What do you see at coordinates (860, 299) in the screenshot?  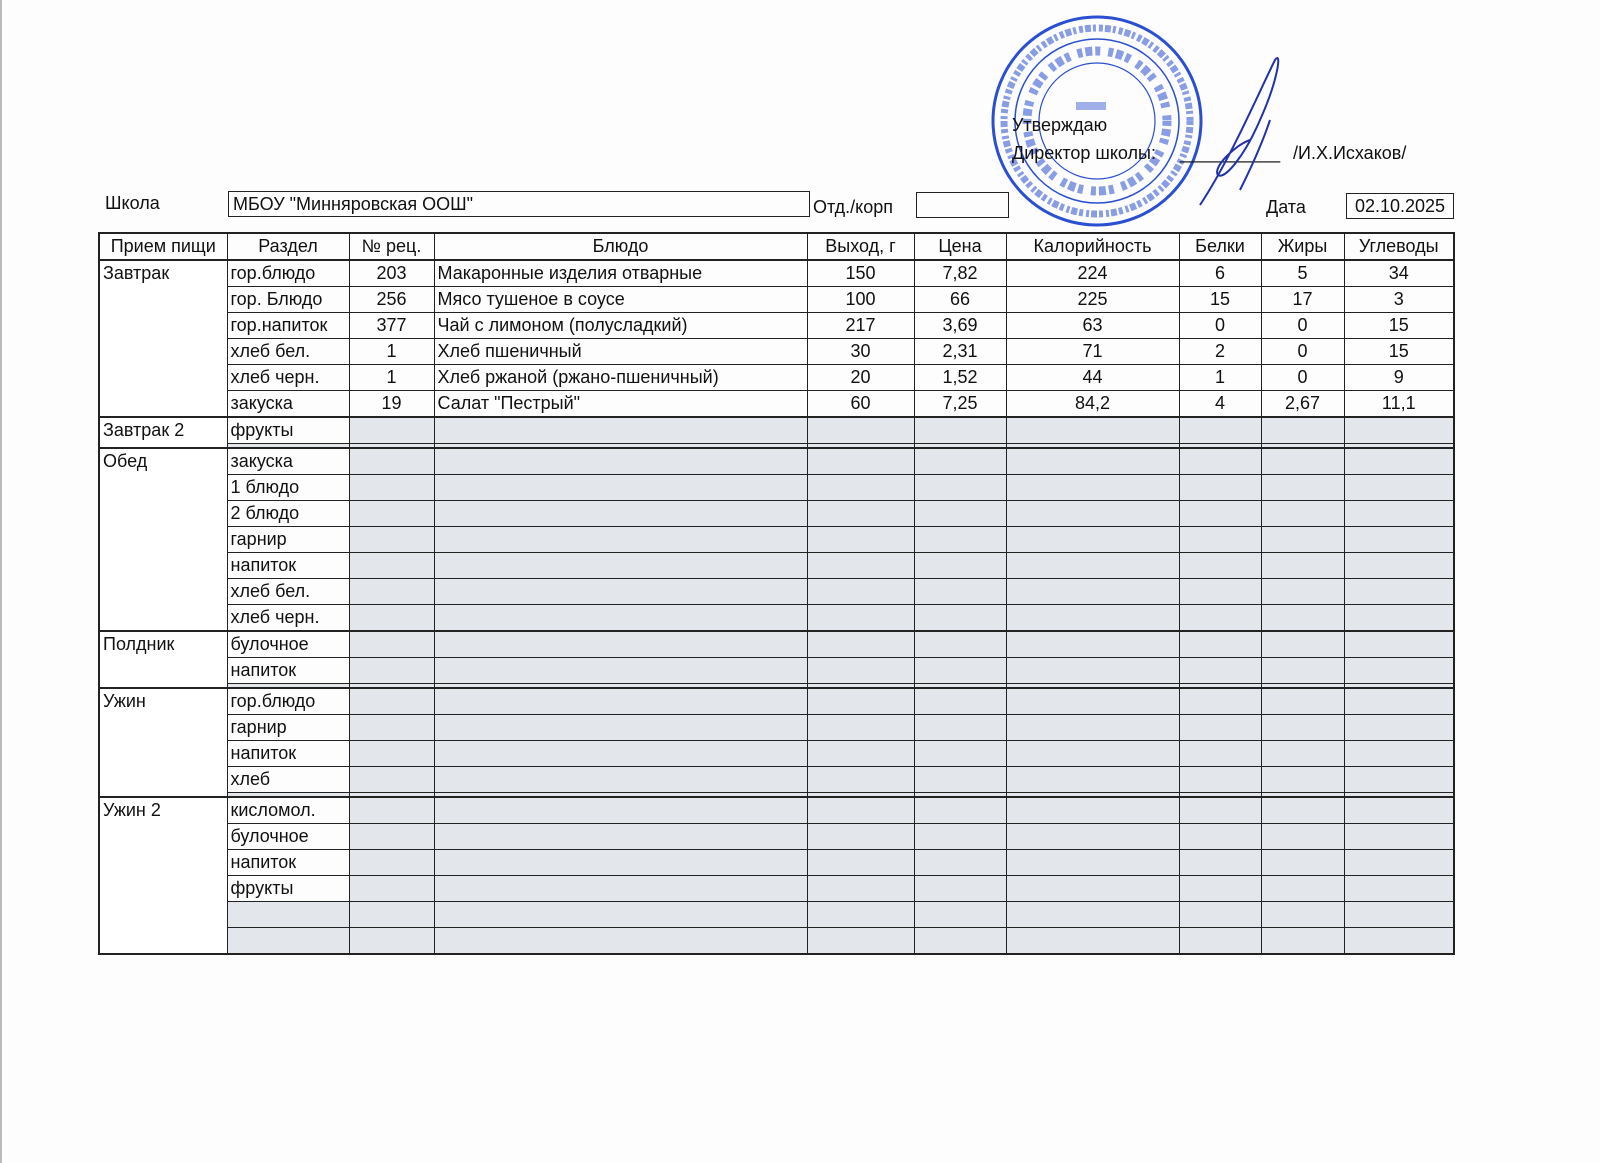 I see `yield-cell: 100` at bounding box center [860, 299].